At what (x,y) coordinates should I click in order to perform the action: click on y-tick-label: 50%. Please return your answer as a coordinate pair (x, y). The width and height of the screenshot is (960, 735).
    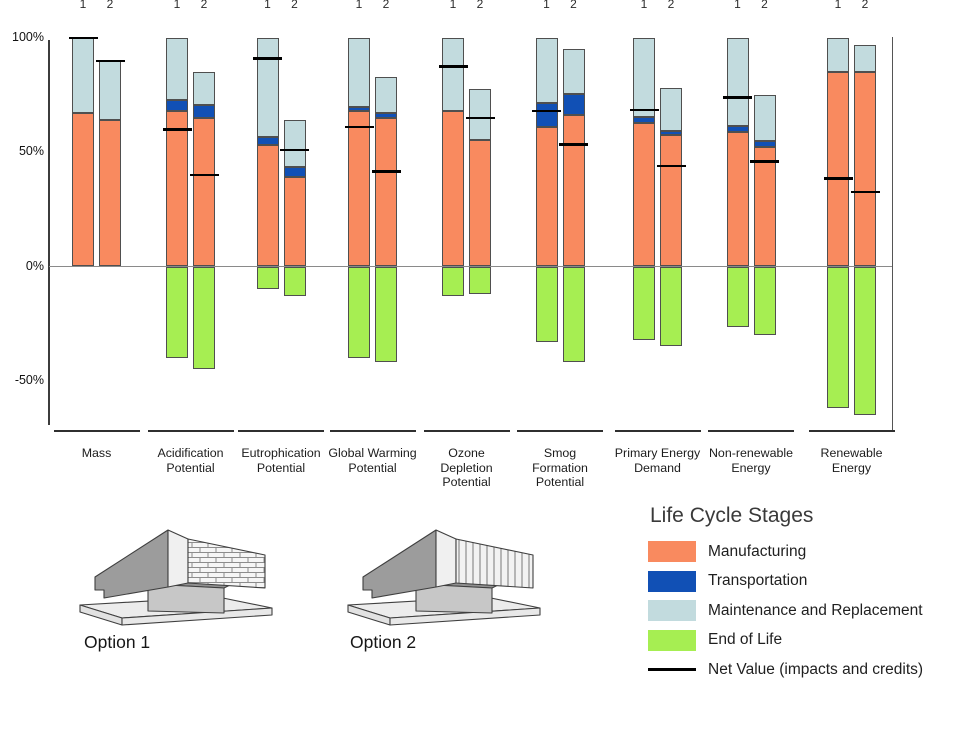
    Looking at the image, I should click on (31, 151).